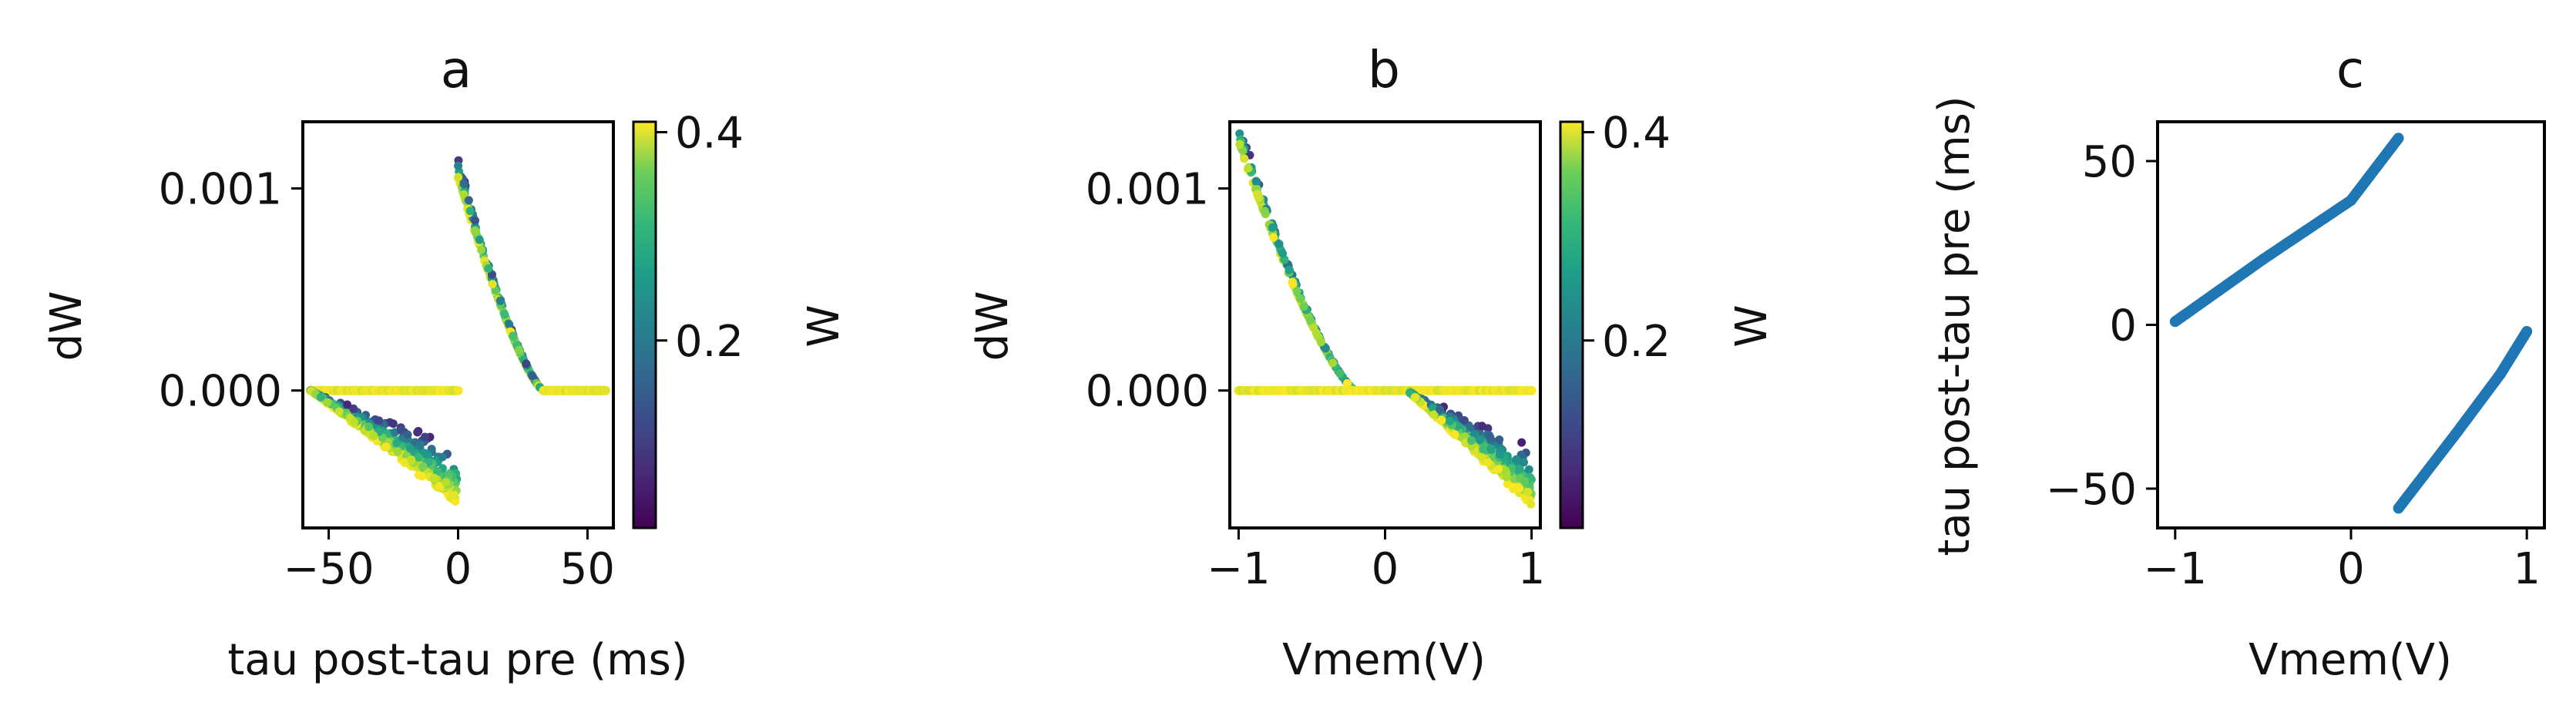 The height and width of the screenshot is (726, 2576). I want to click on x-tick-label: 1, so click(2527, 569).